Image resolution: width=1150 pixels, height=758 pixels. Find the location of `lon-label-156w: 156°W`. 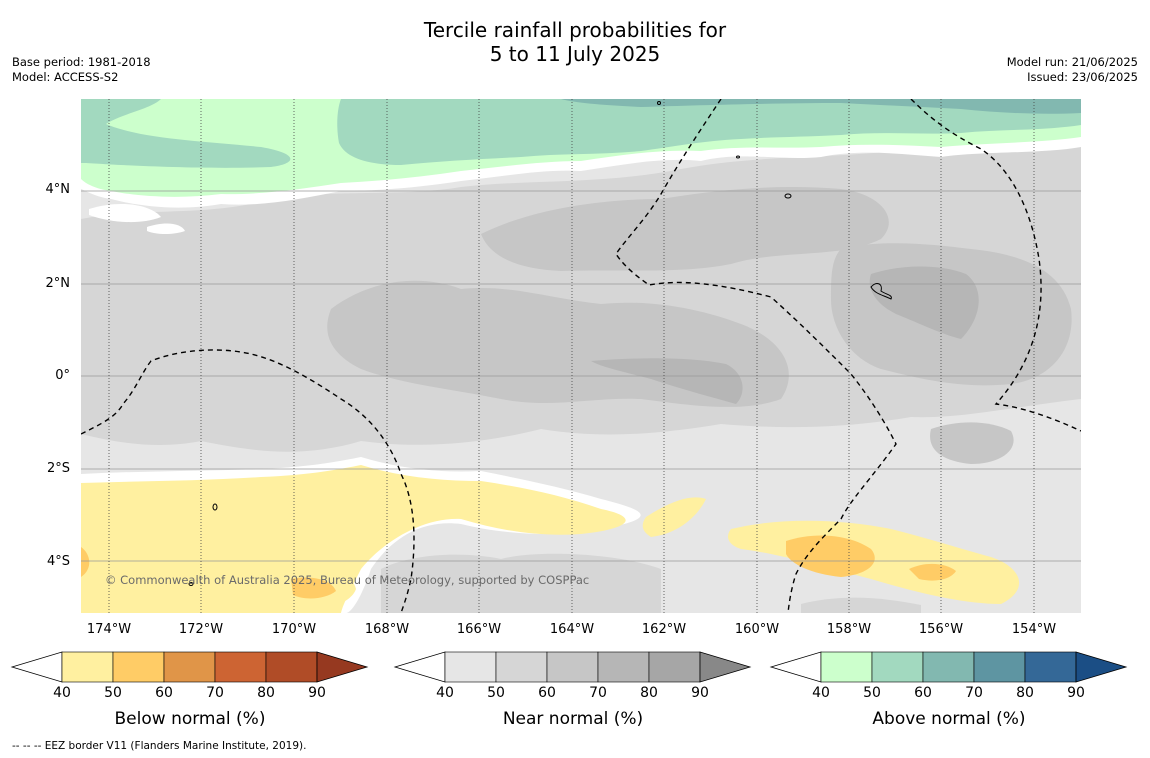

lon-label-156w: 156°W is located at coordinates (941, 629).